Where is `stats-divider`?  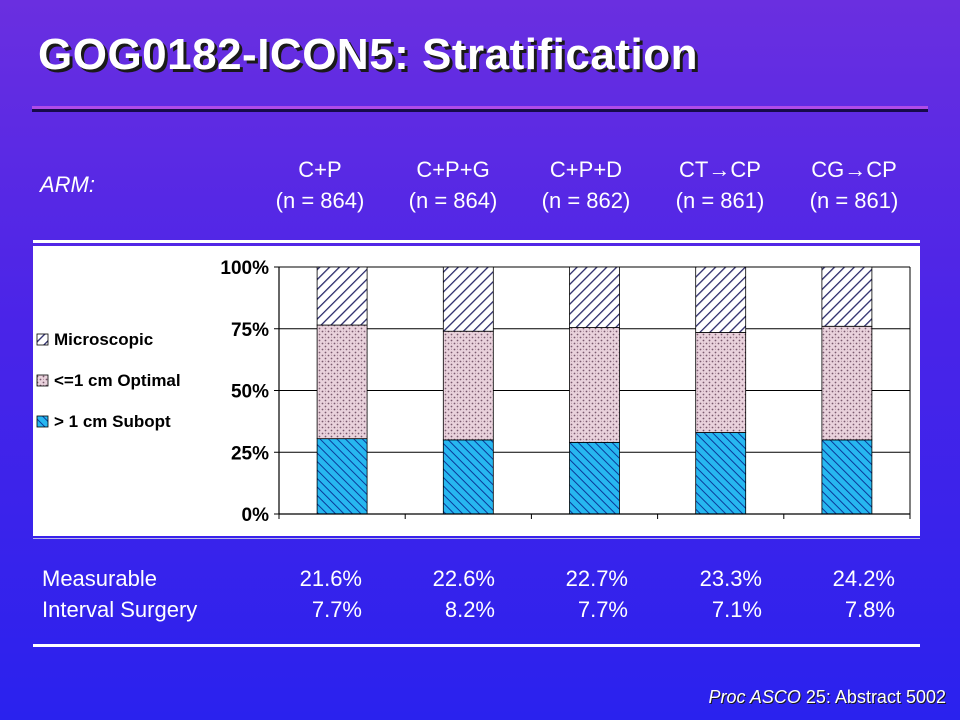
stats-divider is located at coordinates (476, 645).